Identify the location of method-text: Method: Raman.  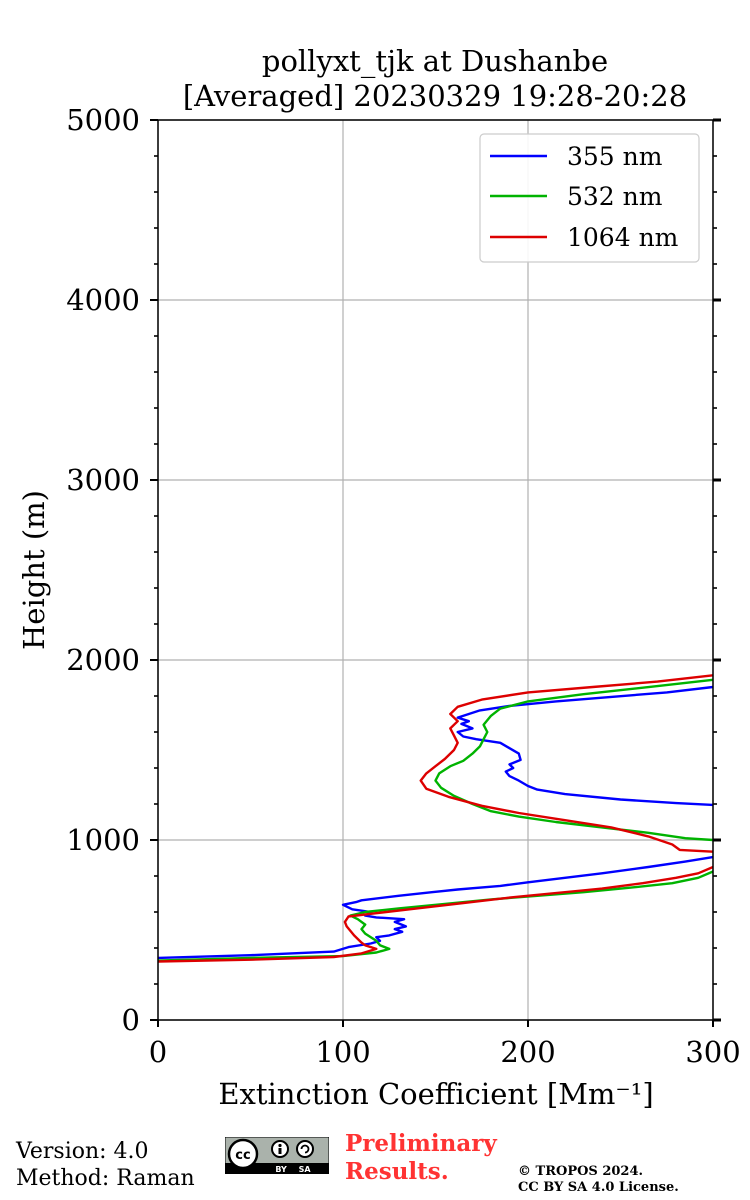
(105, 1178).